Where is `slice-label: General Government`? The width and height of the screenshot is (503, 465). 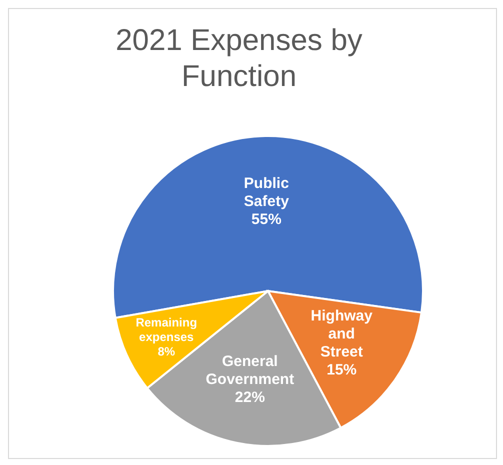
slice-label: General Government is located at coordinates (250, 370).